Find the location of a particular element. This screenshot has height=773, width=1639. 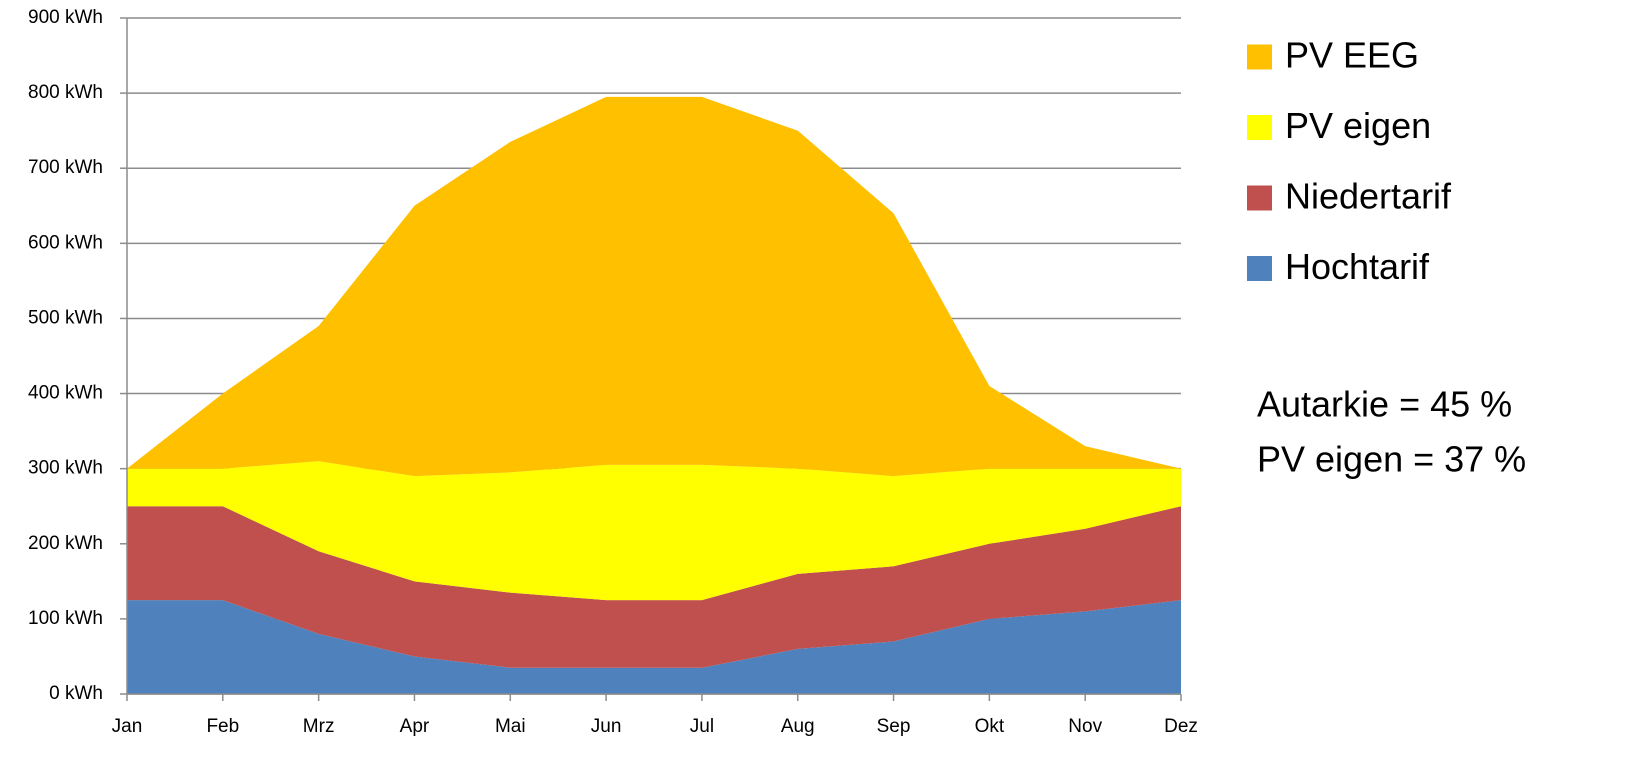

y-tick-label: 400 kWh is located at coordinates (65, 393).